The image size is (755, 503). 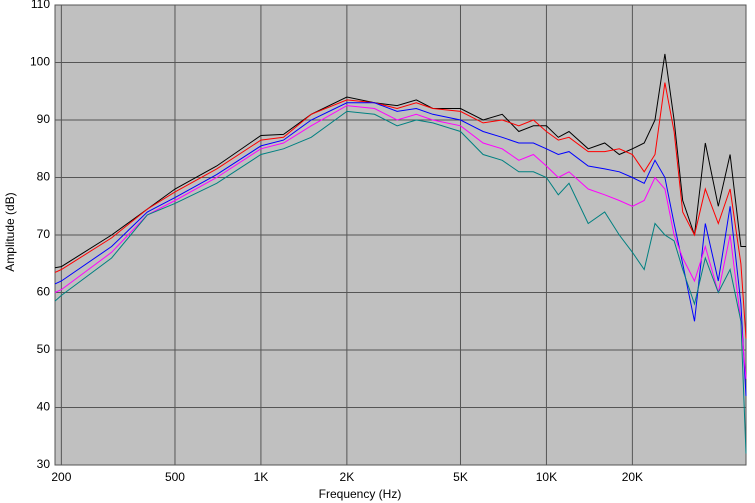 What do you see at coordinates (347, 477) in the screenshot?
I see `x-tick-label: 2K` at bounding box center [347, 477].